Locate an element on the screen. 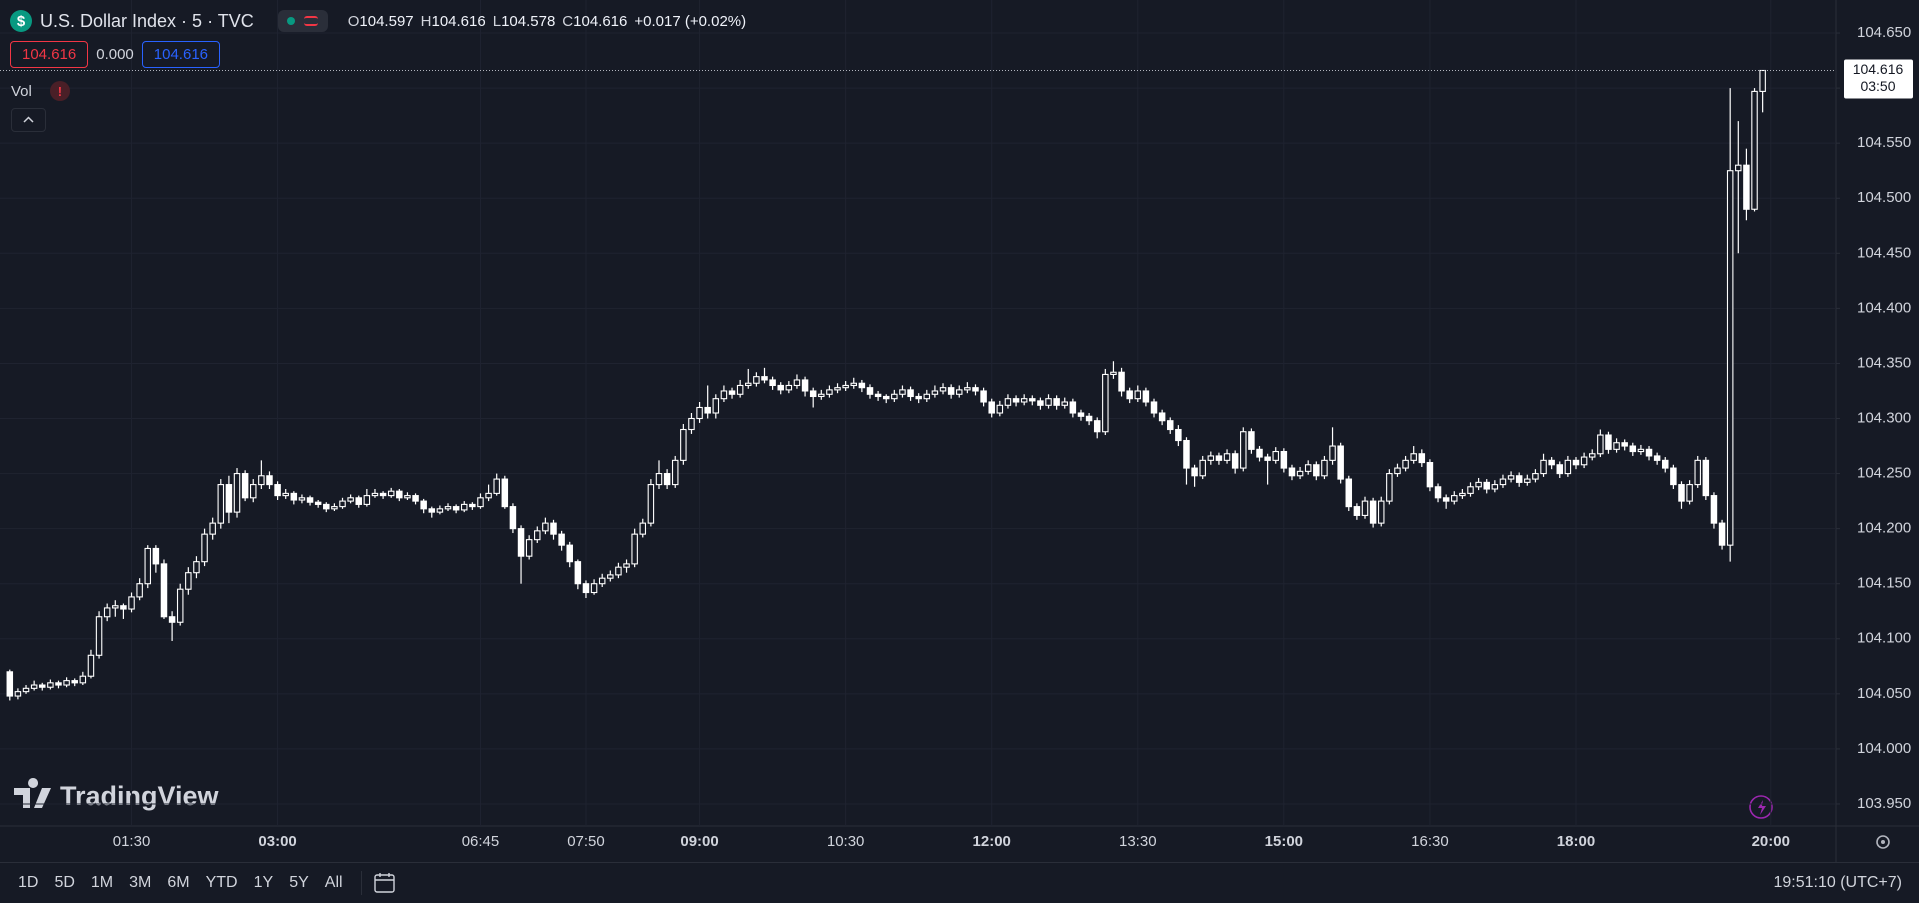 The height and width of the screenshot is (903, 1919). ohlc-key: L is located at coordinates (497, 21).